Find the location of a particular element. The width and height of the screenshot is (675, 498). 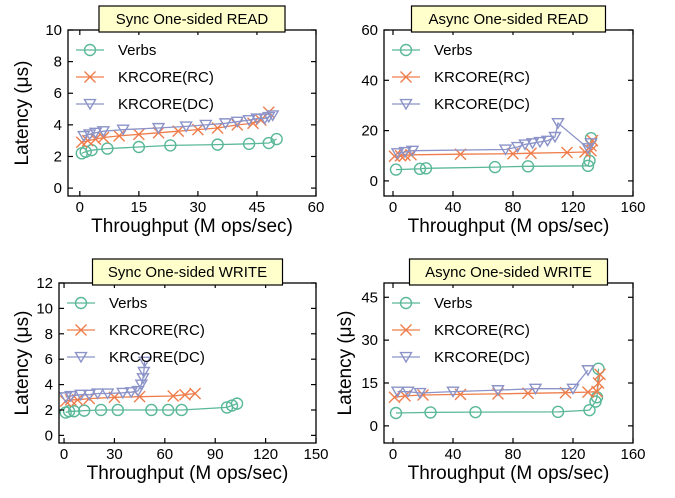

x-tick-label: 60 is located at coordinates (164, 454).